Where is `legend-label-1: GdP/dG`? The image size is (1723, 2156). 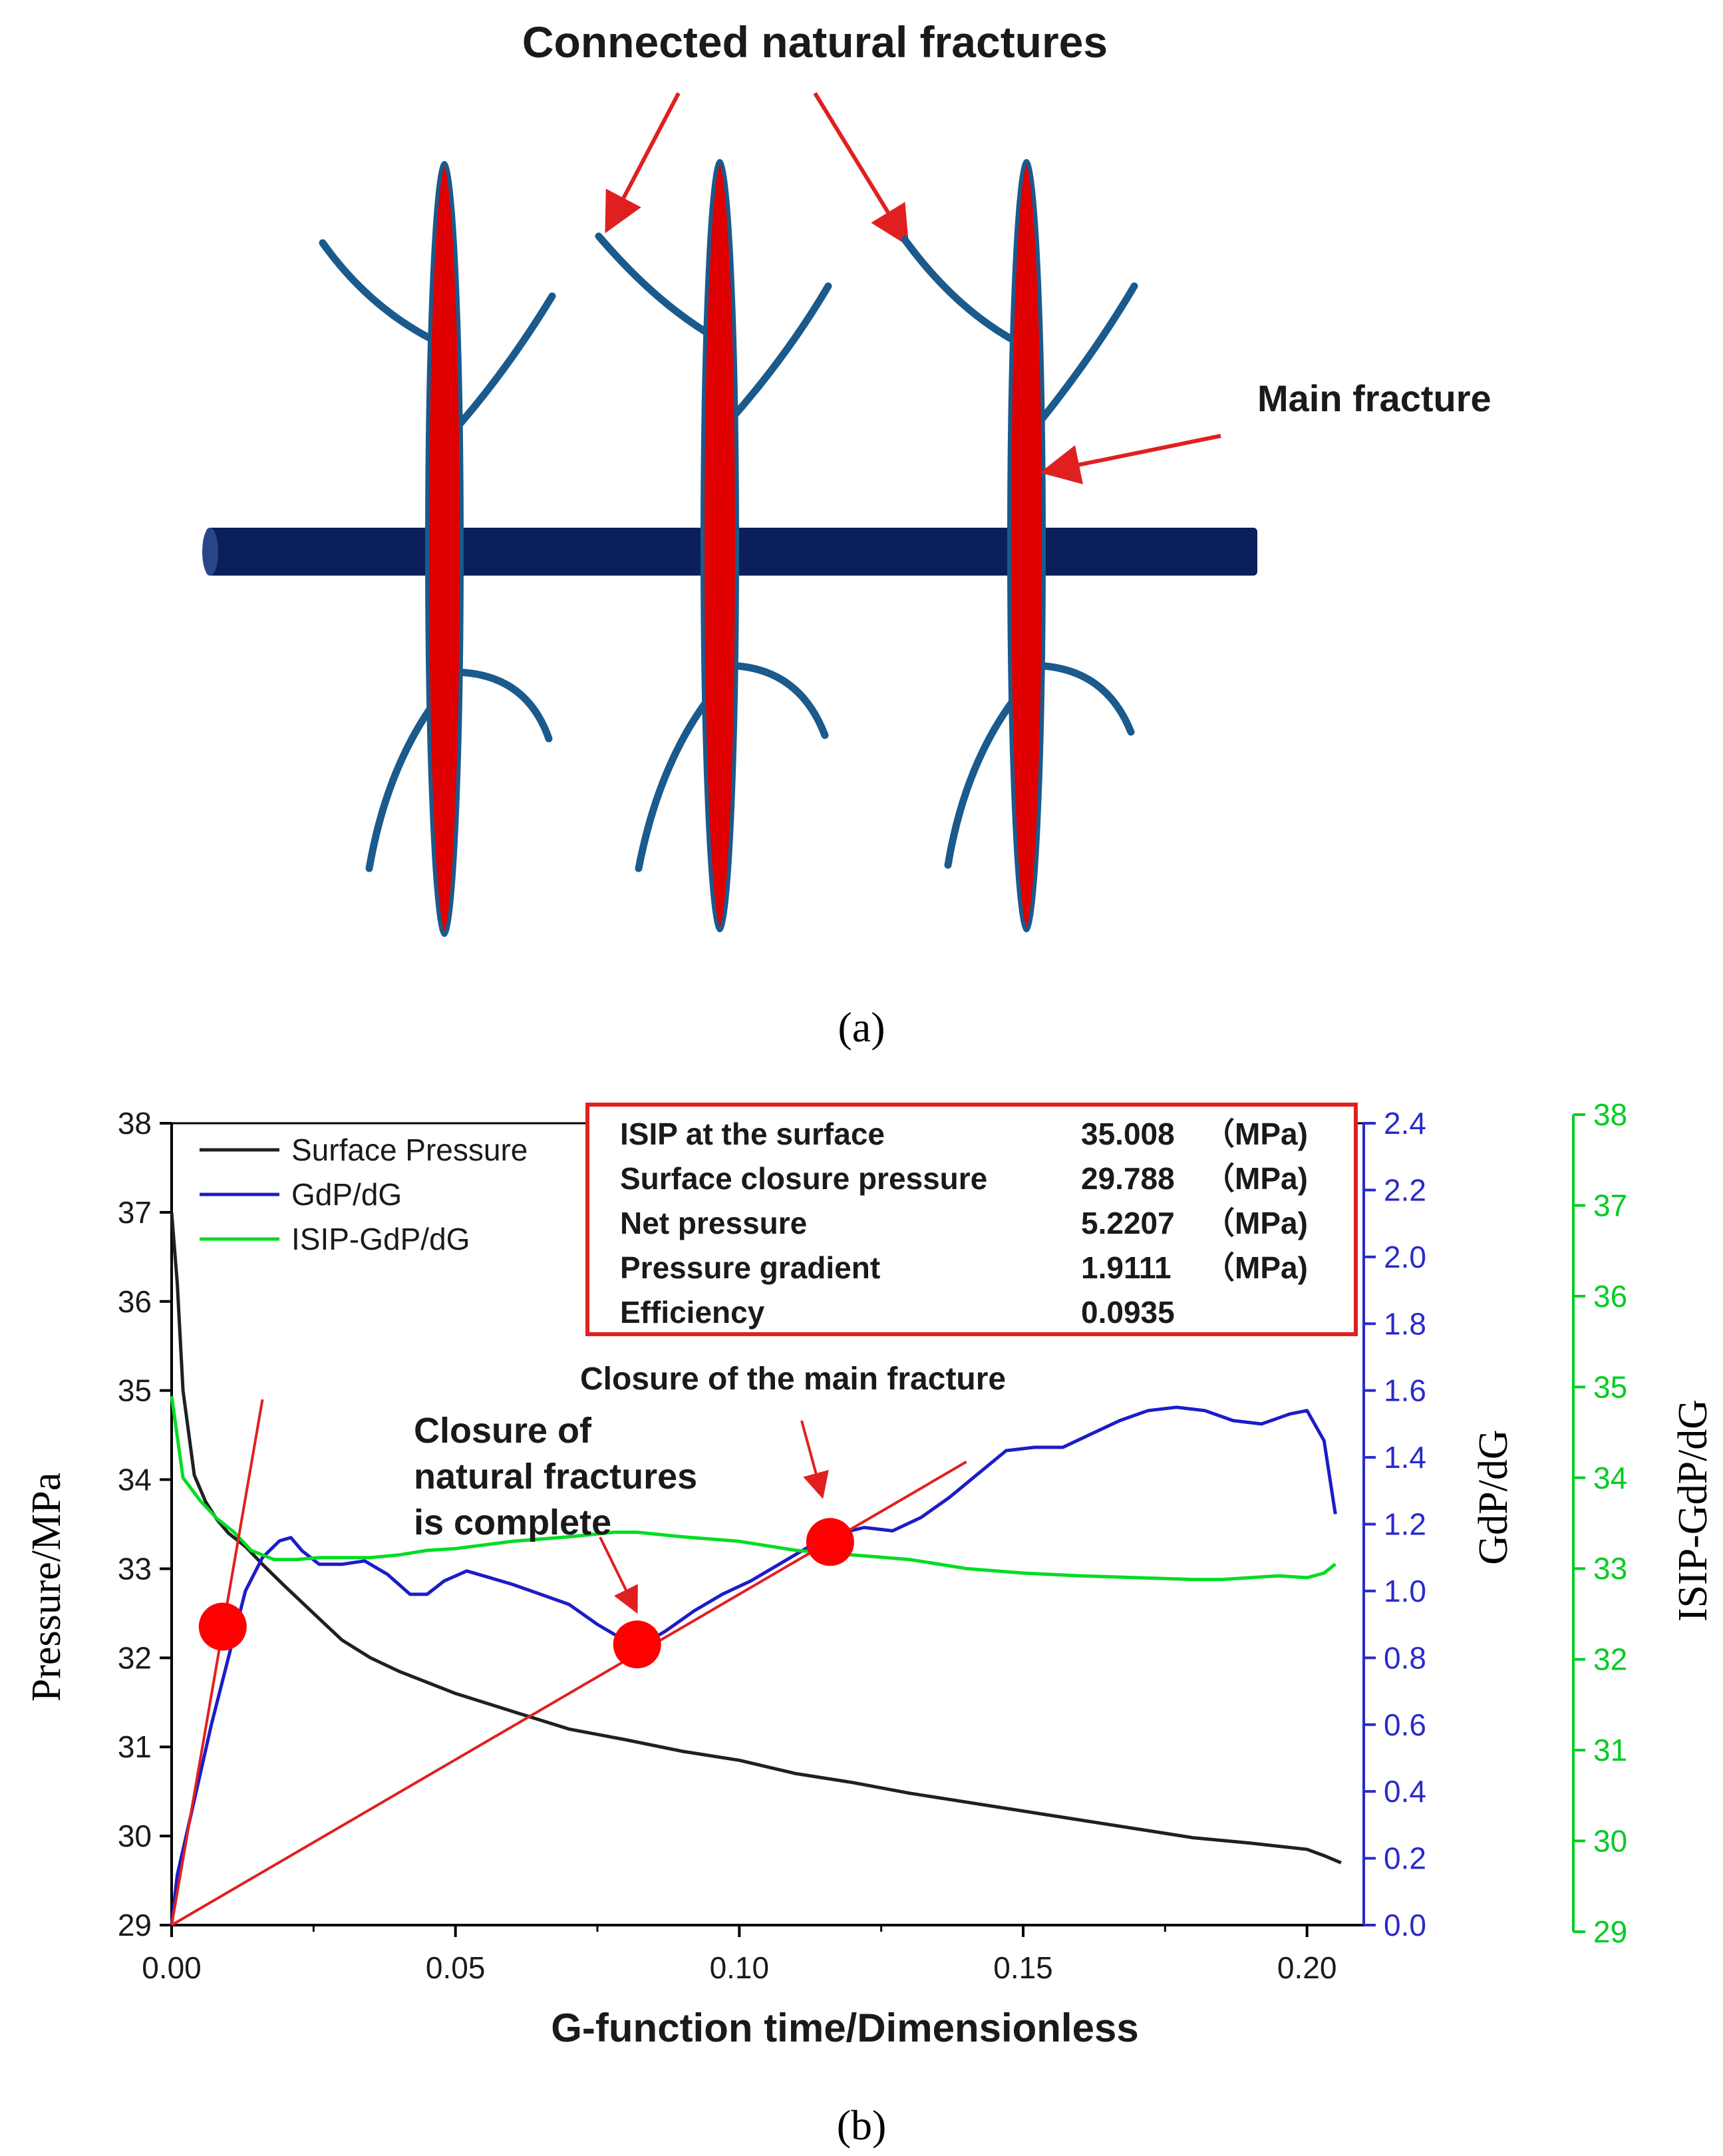
legend-label-1: GdP/dG is located at coordinates (346, 1194).